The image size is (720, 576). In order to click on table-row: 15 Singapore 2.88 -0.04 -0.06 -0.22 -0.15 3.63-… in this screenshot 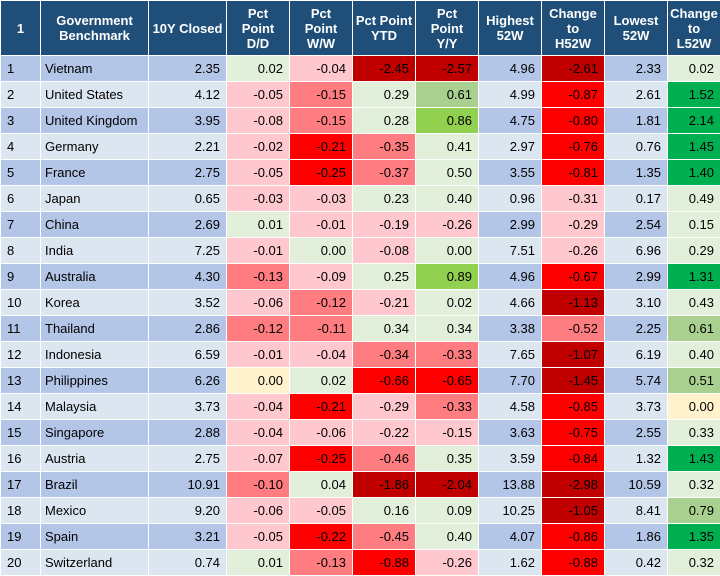, I will do `click(360, 432)`.